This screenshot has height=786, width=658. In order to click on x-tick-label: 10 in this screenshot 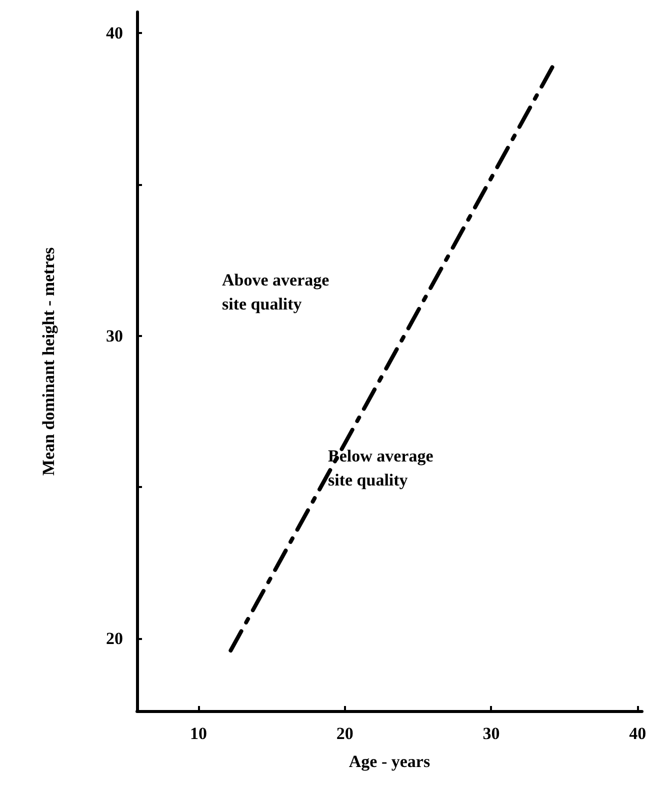, I will do `click(198, 733)`.